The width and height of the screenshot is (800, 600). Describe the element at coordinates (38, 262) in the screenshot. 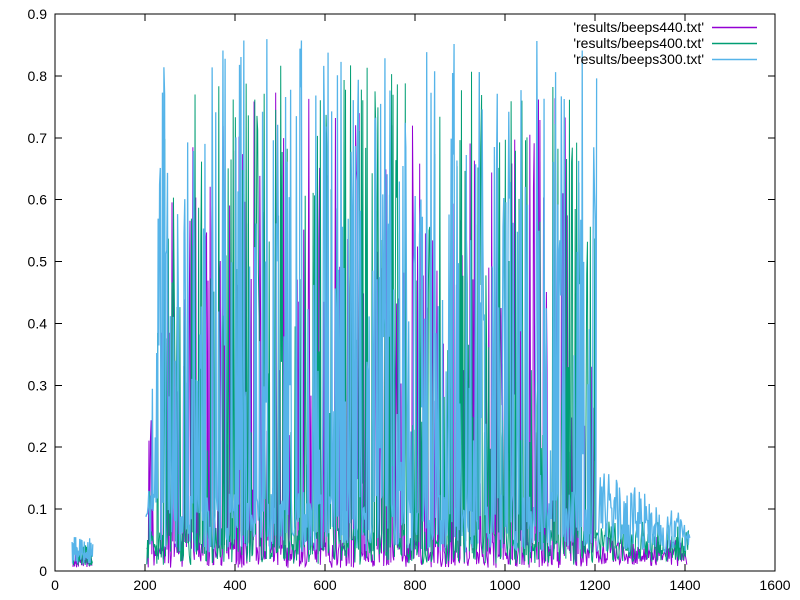

I see `y-tick-label: 0.5` at that location.